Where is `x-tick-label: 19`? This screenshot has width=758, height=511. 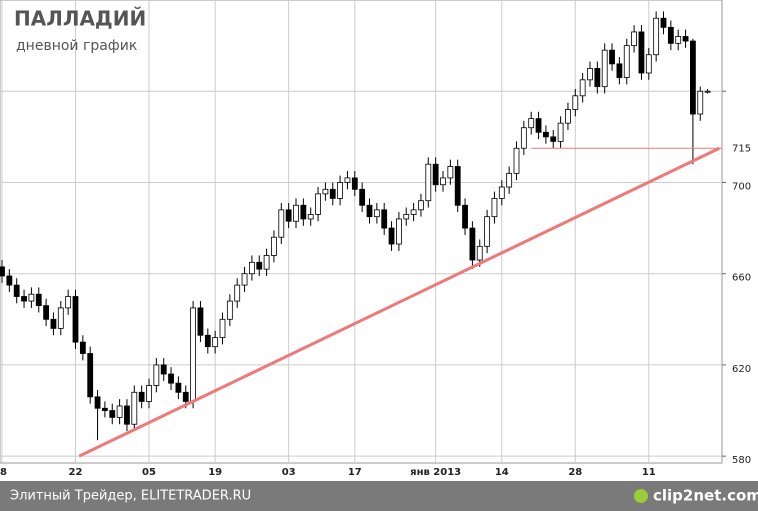
x-tick-label: 19 is located at coordinates (215, 472).